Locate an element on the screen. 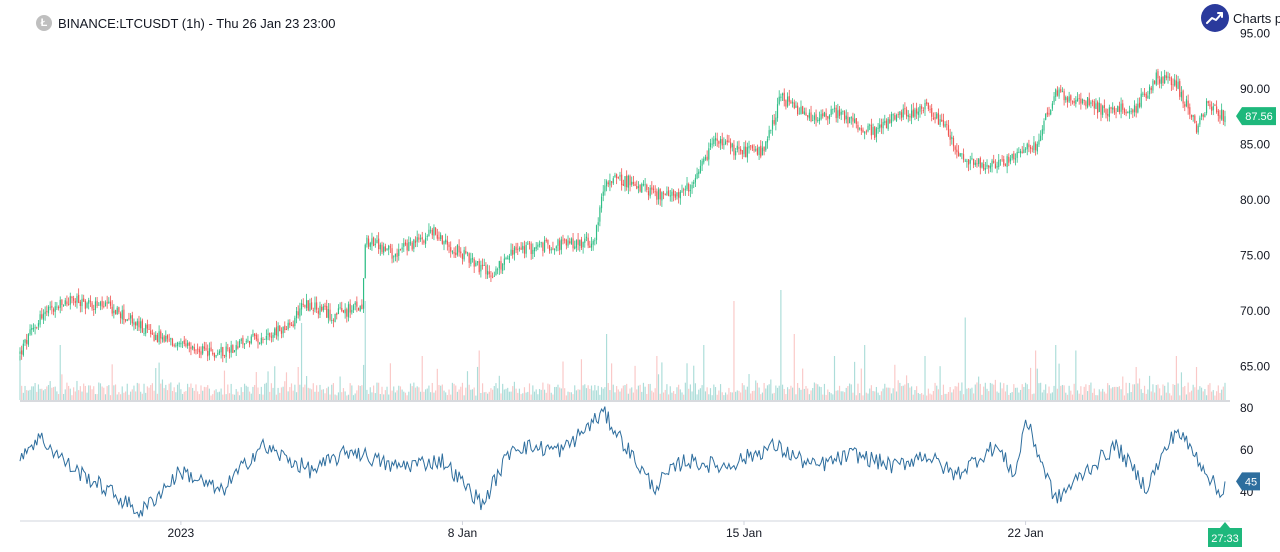 The height and width of the screenshot is (552, 1280). trend-up-icon is located at coordinates (1215, 18).